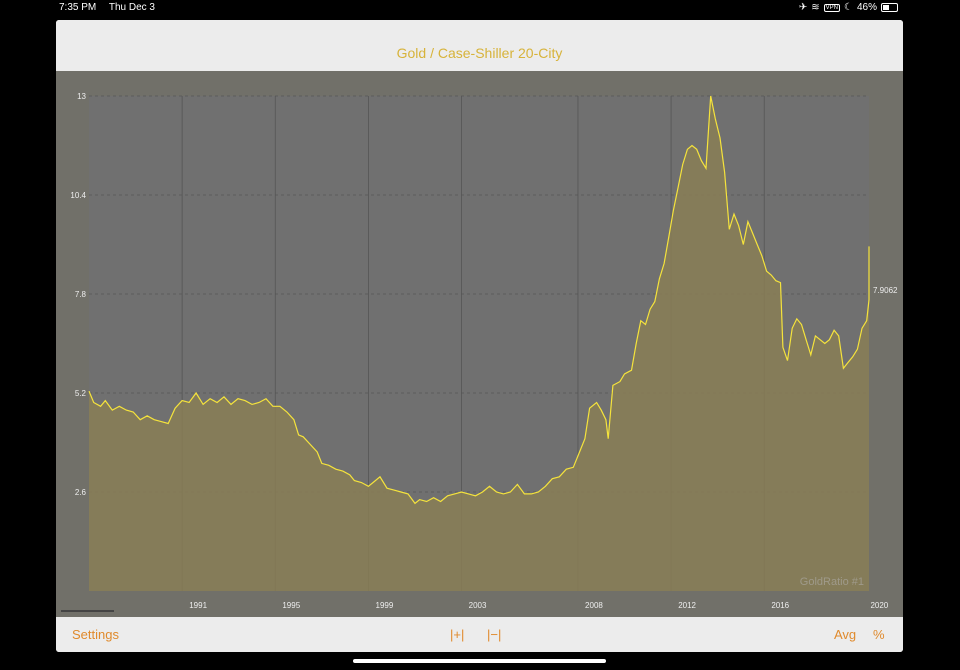 This screenshot has width=960, height=670. I want to click on home-indicator, so click(479, 661).